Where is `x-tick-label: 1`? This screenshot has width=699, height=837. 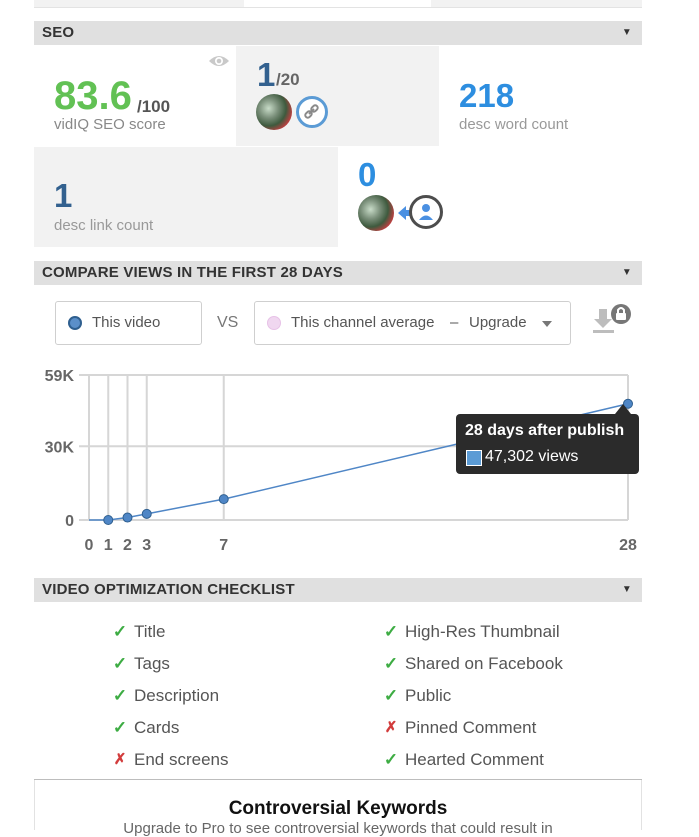
x-tick-label: 1 is located at coordinates (108, 545).